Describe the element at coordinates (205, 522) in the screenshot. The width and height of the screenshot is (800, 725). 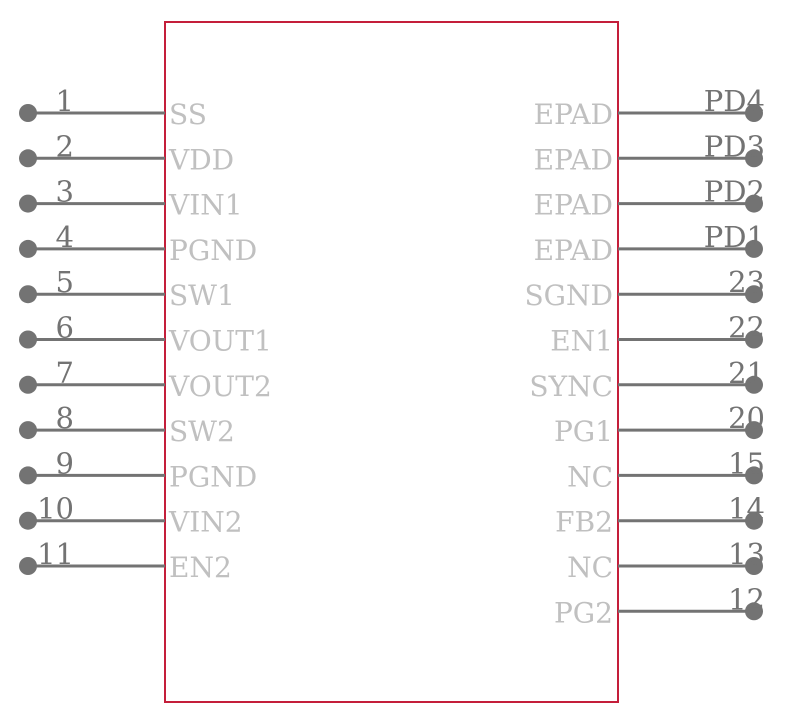
I see `pin-name: VIN2` at that location.